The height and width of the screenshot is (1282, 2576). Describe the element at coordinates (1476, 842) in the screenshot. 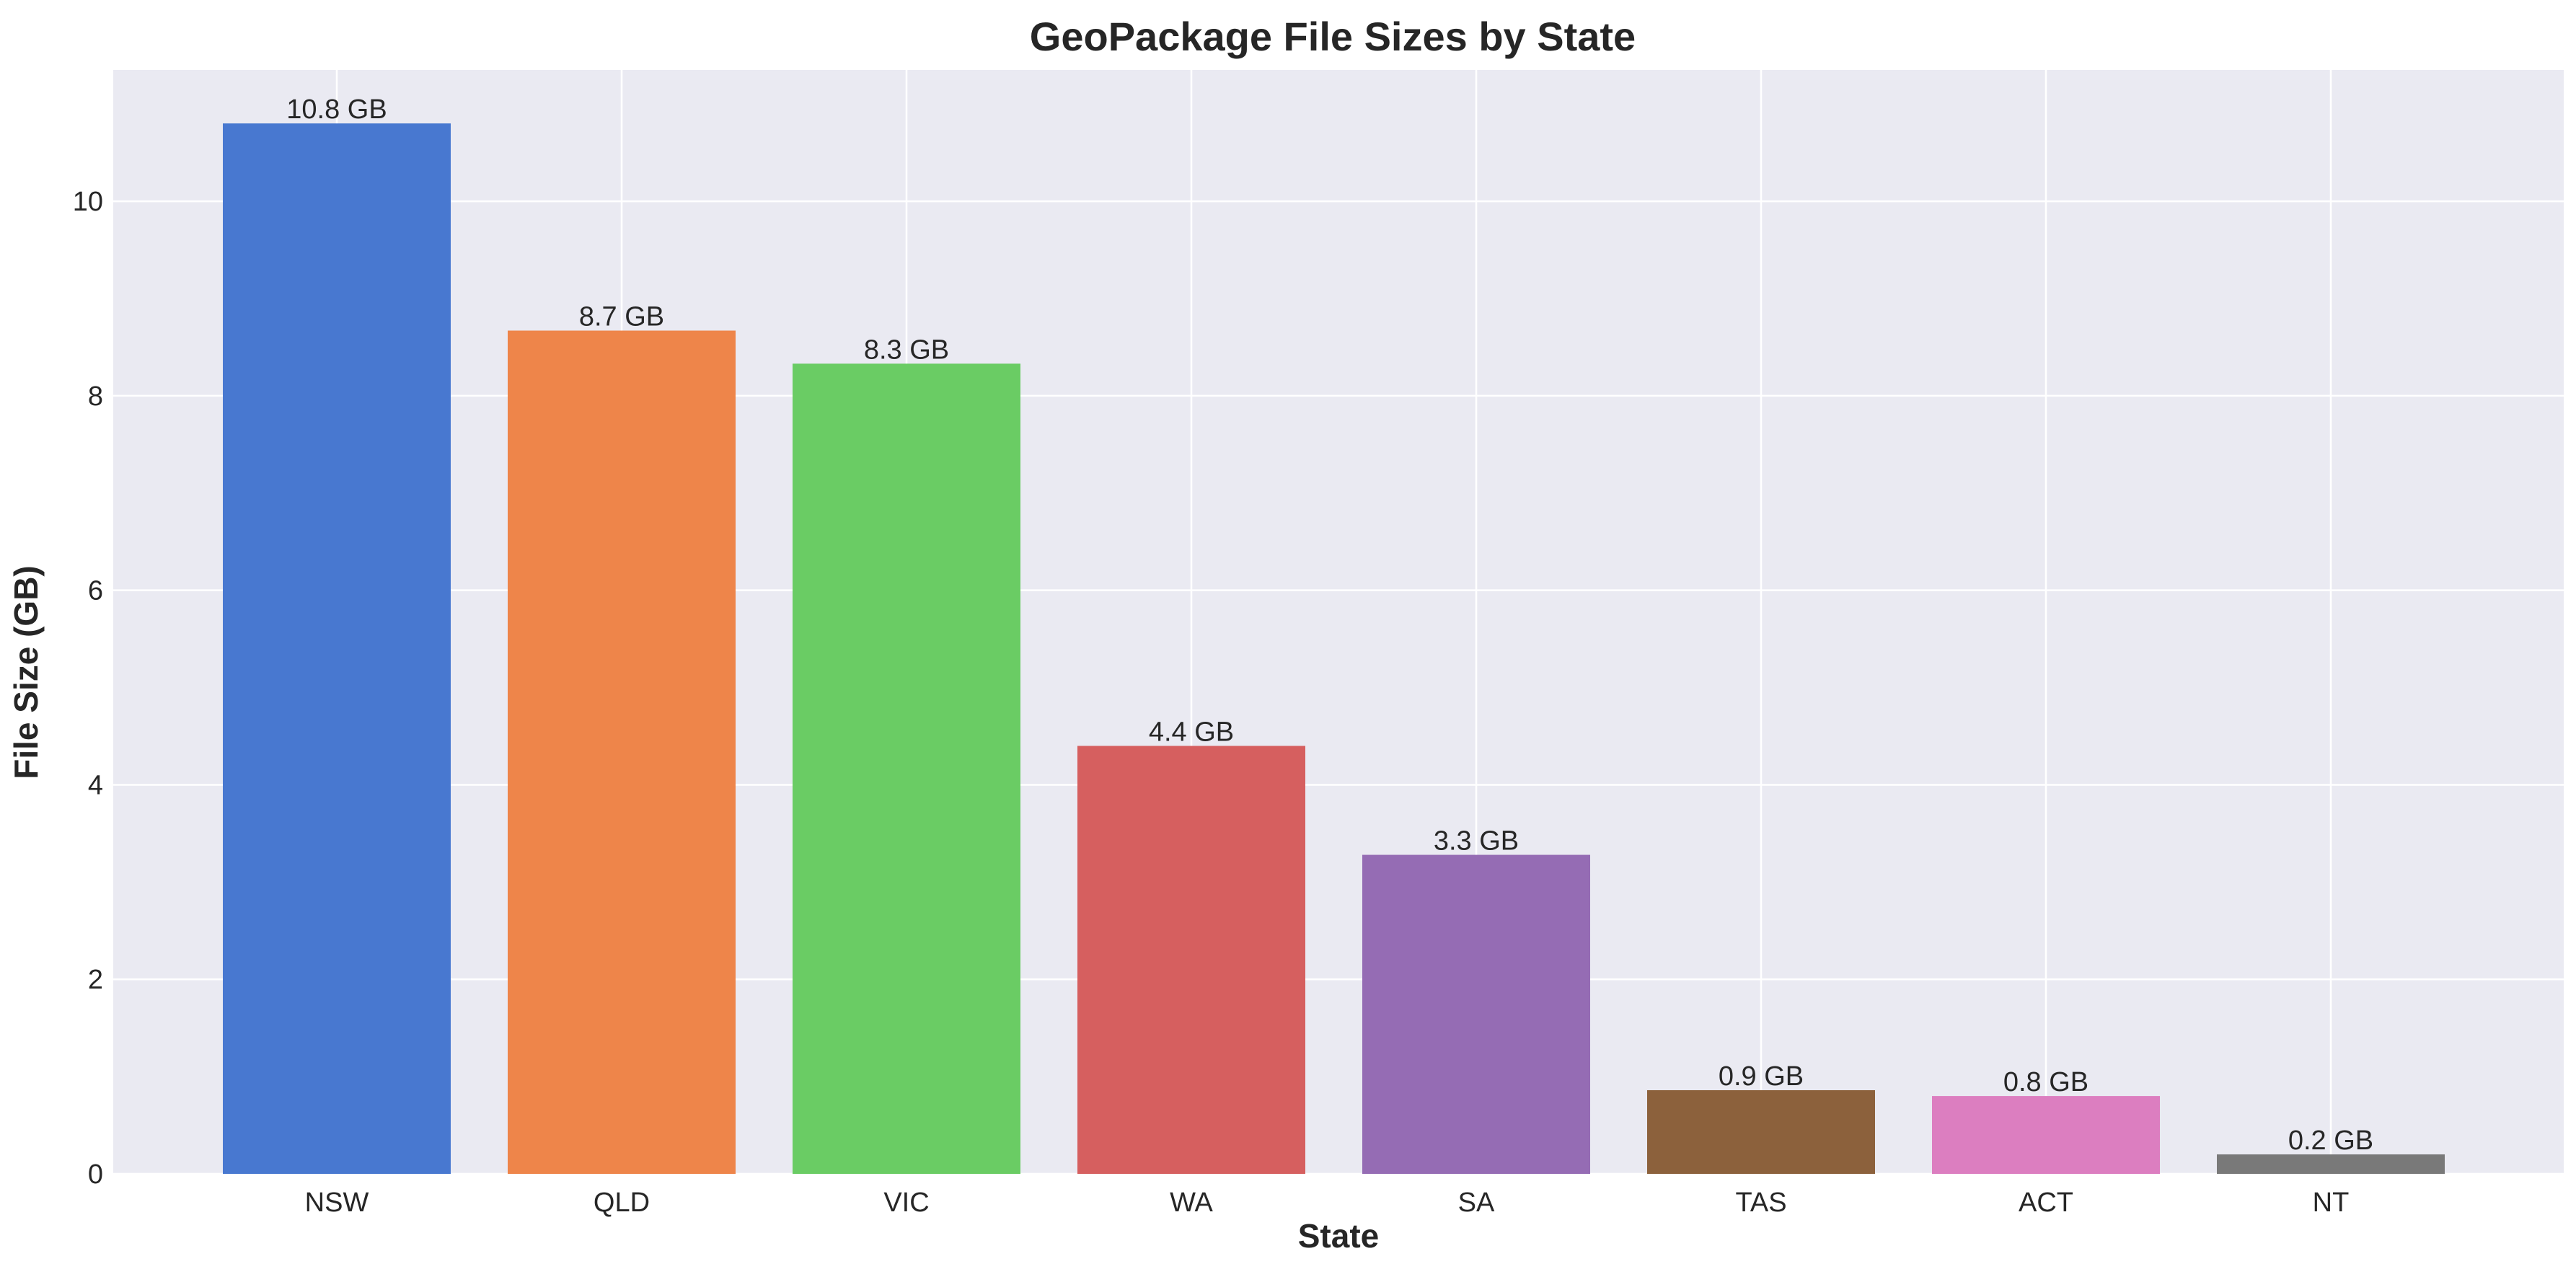

I see `bar-value-label: 3.3 GB` at that location.